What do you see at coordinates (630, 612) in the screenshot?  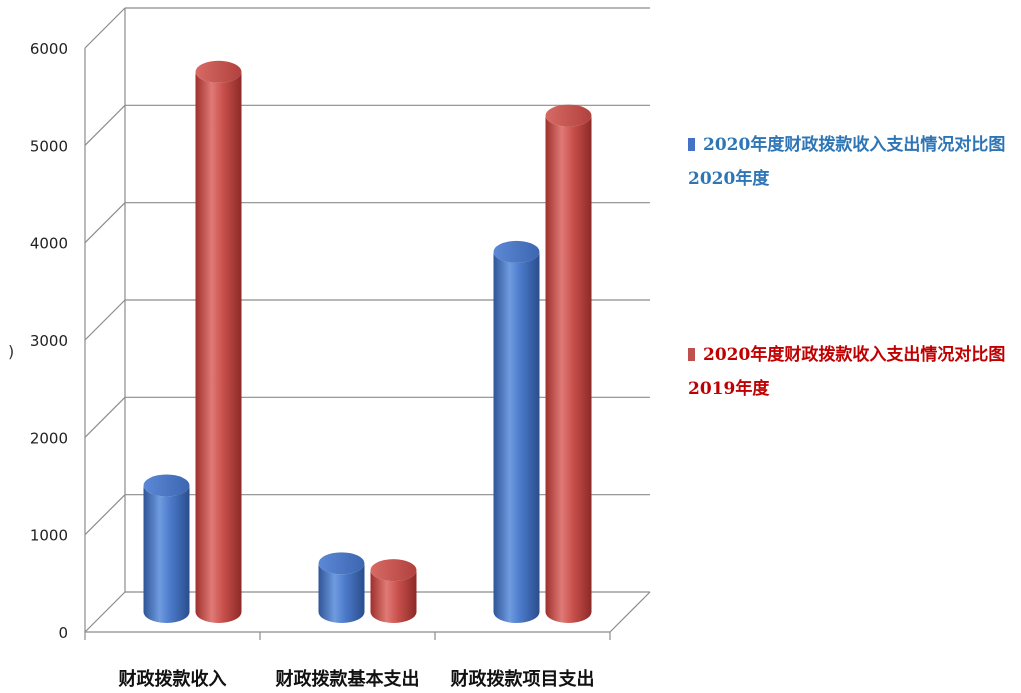 I see `floor-right-edge` at bounding box center [630, 612].